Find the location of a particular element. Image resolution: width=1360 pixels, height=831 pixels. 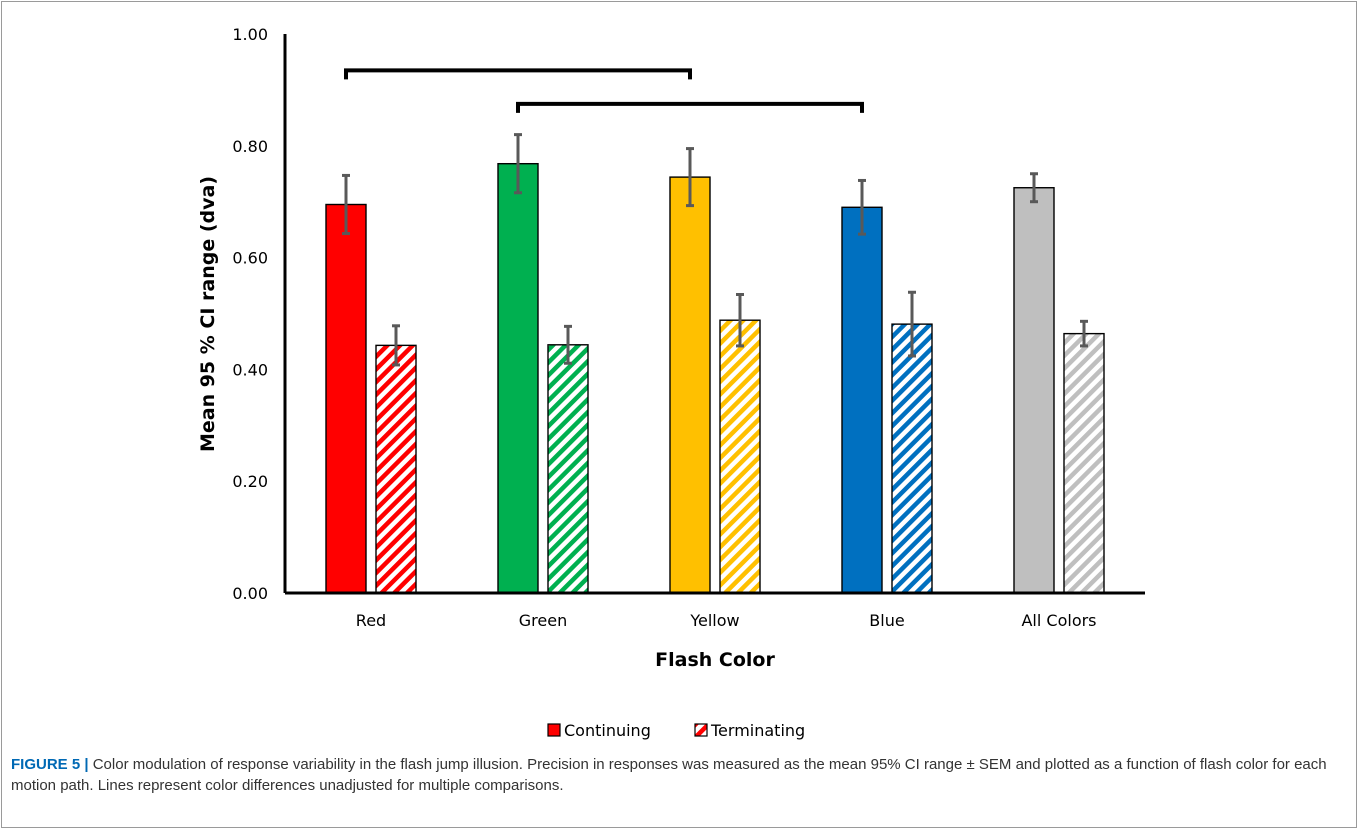

legend-label: Terminating is located at coordinates (757, 730).